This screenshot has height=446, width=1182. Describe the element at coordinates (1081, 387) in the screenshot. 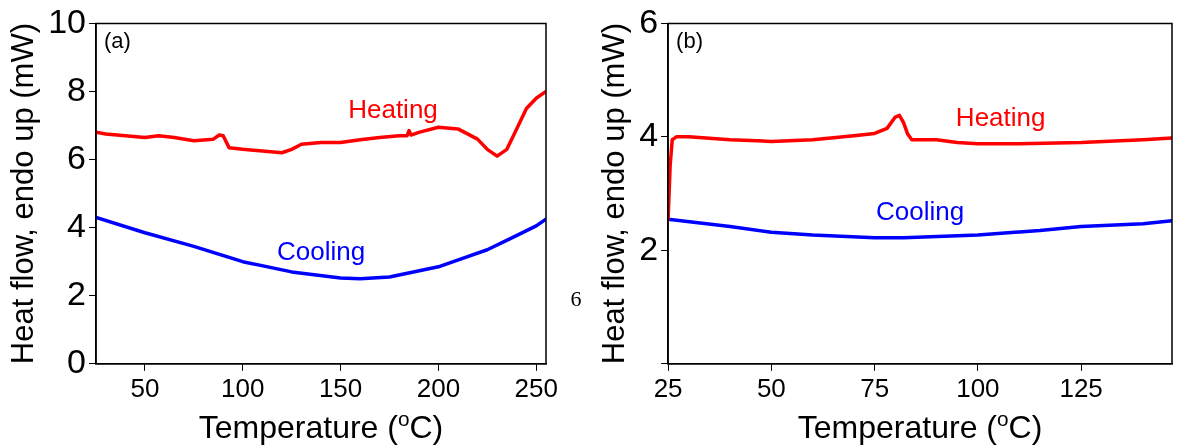

I see `x-tick-label: 125` at that location.